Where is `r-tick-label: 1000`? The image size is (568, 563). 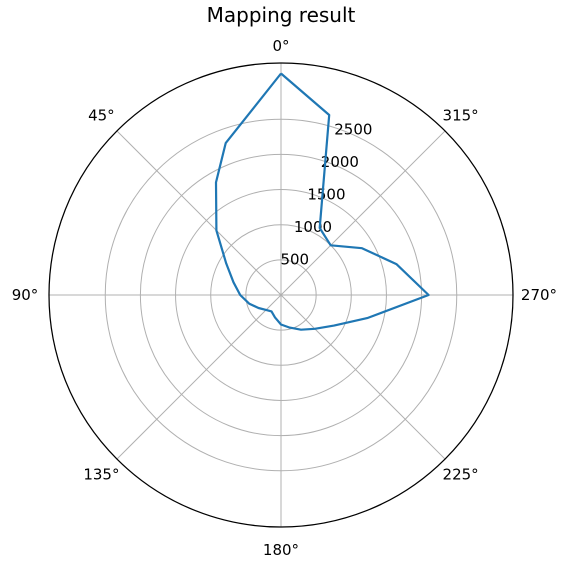 r-tick-label: 1000 is located at coordinates (313, 227).